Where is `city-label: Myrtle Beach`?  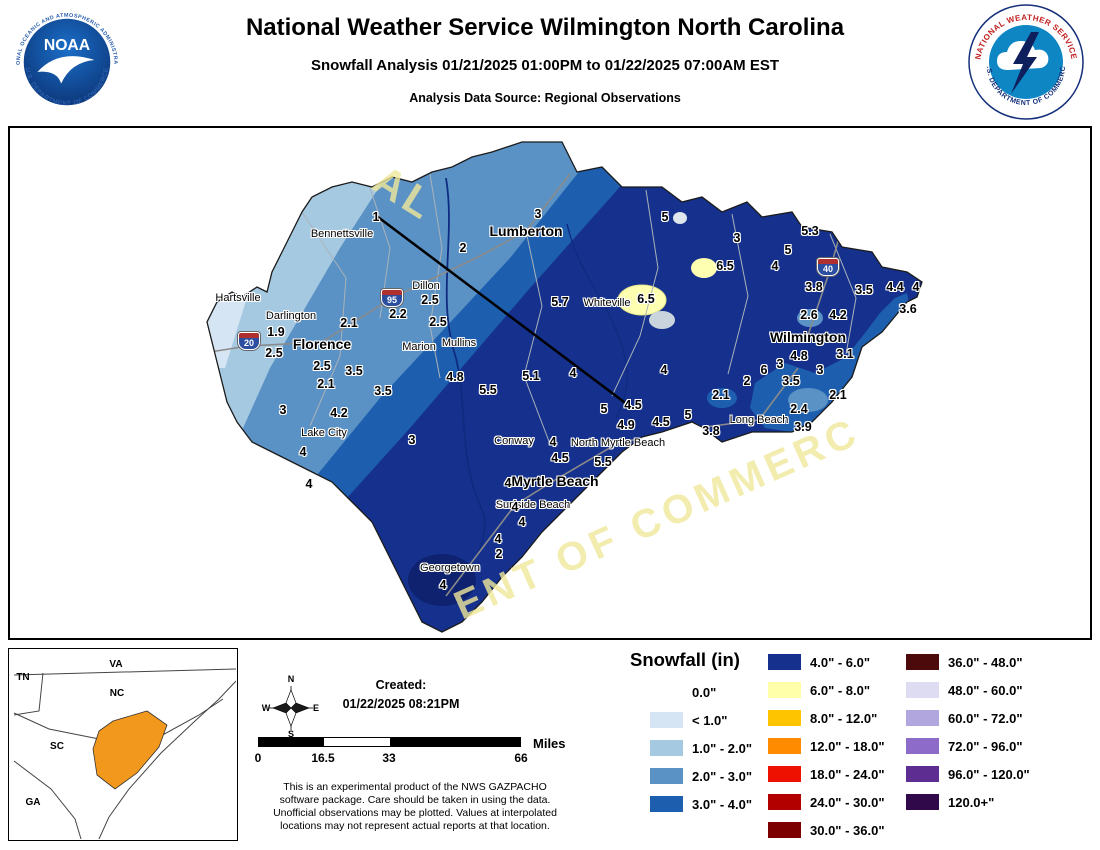 city-label: Myrtle Beach is located at coordinates (555, 481).